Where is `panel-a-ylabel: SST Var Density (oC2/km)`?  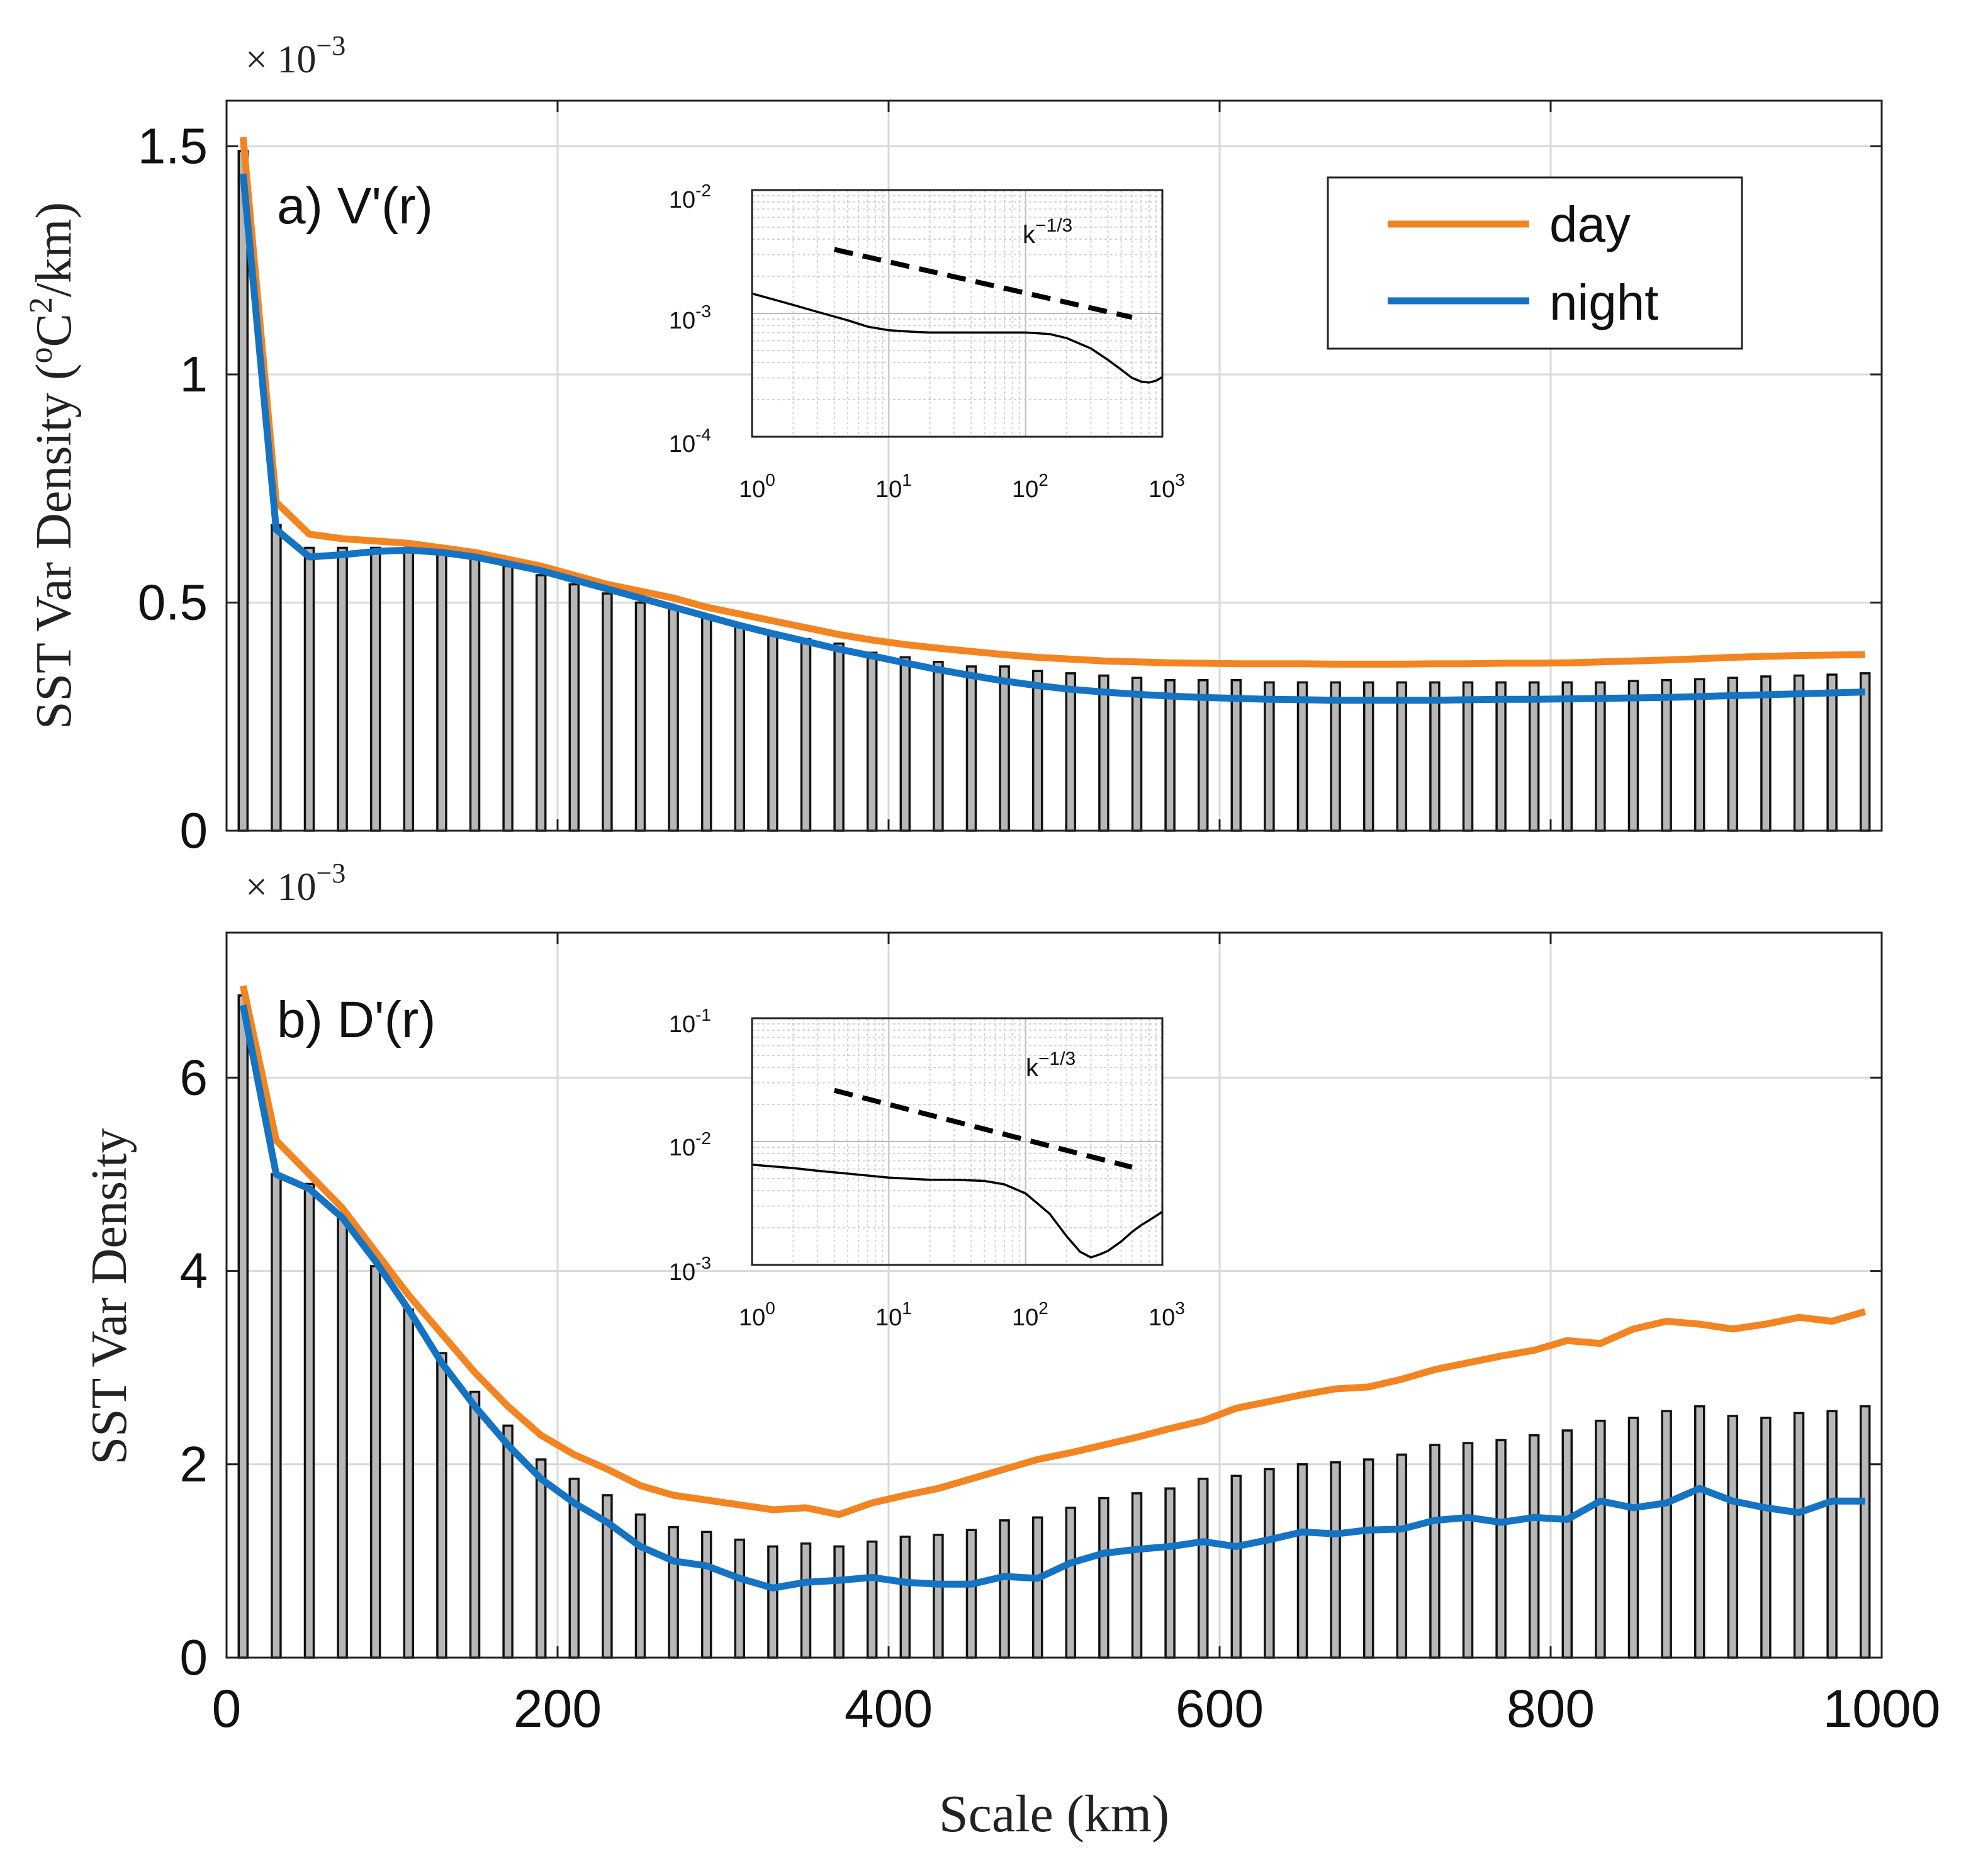 panel-a-ylabel: SST Var Density (oC2/km) is located at coordinates (52, 465).